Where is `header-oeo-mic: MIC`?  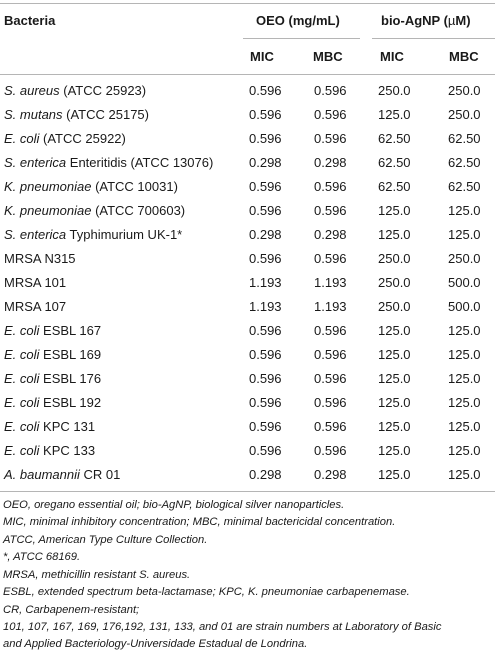 header-oeo-mic: MIC is located at coordinates (262, 56).